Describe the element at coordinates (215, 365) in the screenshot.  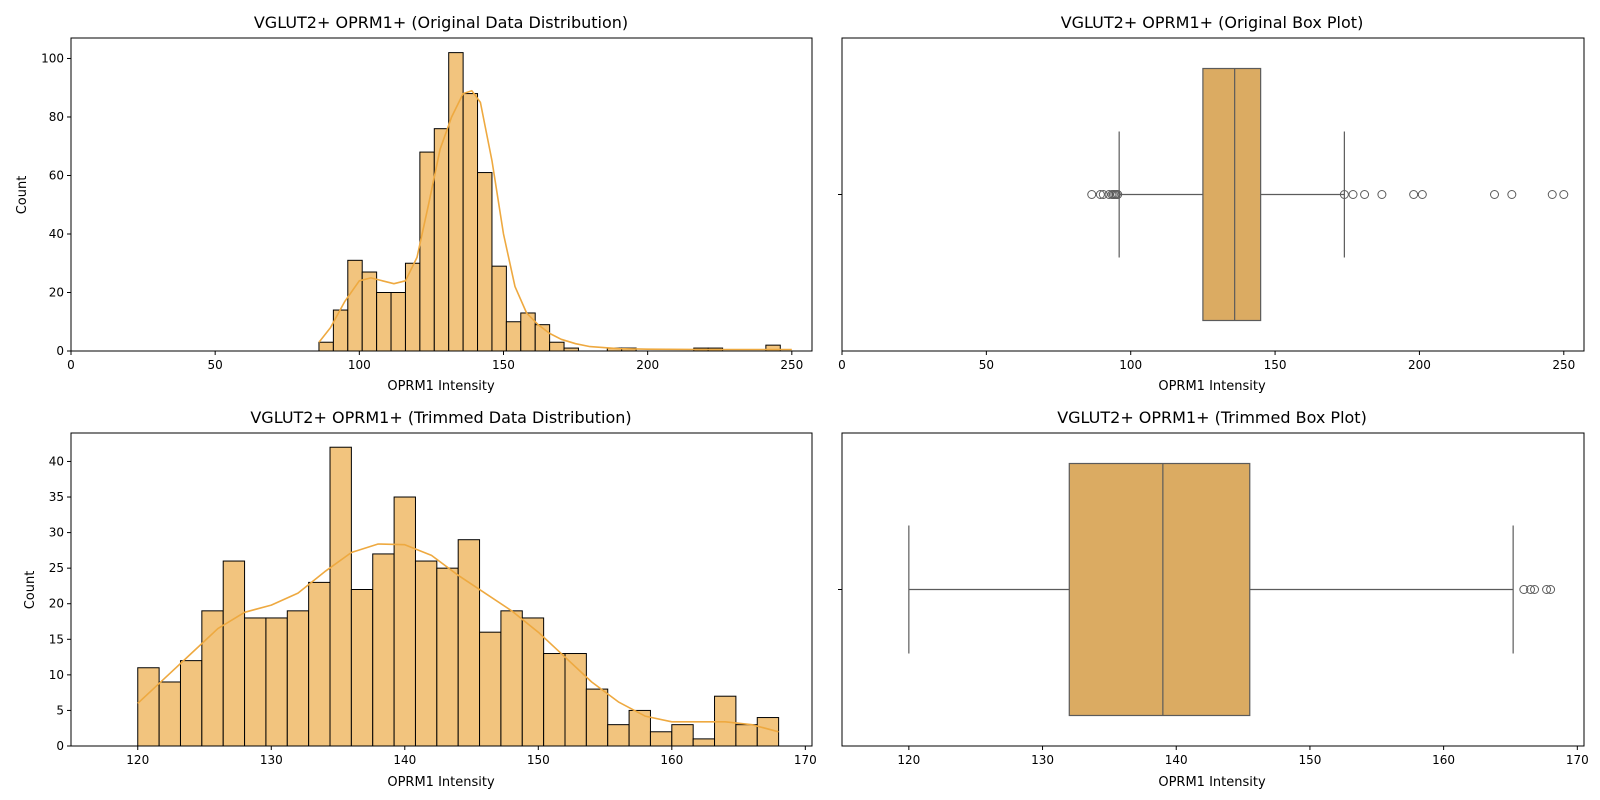
I see `original-histogram-xtick-label: 50` at that location.